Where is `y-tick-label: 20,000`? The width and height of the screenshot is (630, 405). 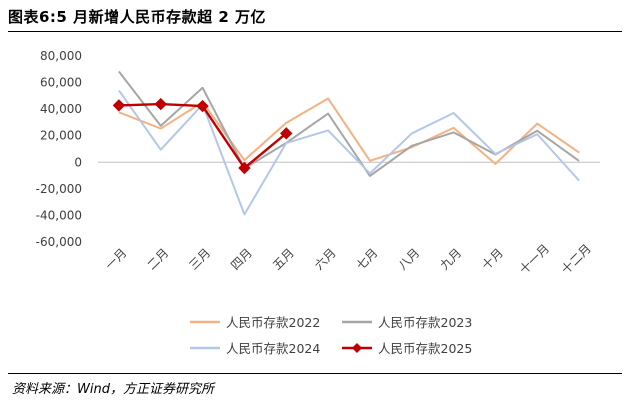
y-tick-label: 20,000 is located at coordinates (61, 136).